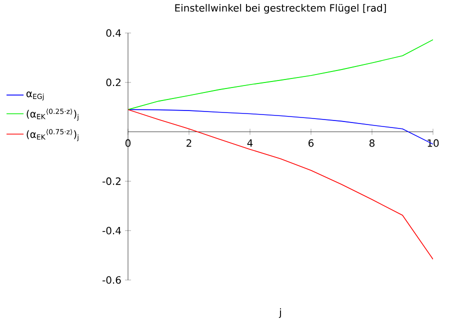  What do you see at coordinates (372, 143) in the screenshot?
I see `x-tick-label: 8` at bounding box center [372, 143].